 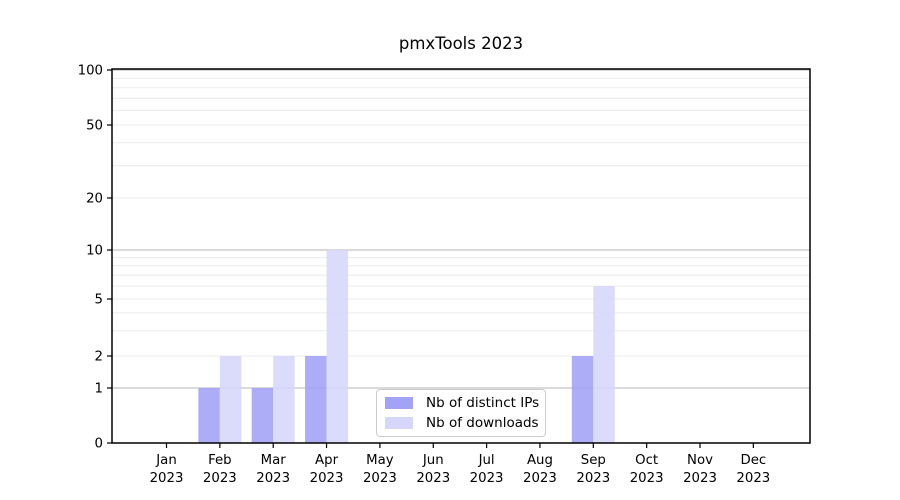 What do you see at coordinates (482, 423) in the screenshot?
I see `legend-label-downloads: Nb of downloads` at bounding box center [482, 423].